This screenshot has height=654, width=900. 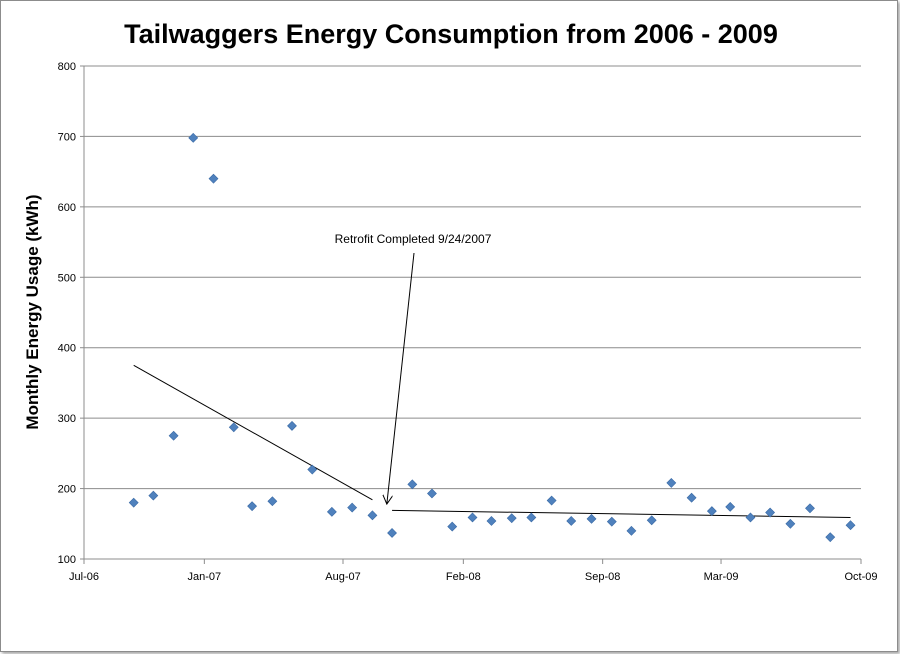 What do you see at coordinates (67, 278) in the screenshot?
I see `y-tick-label: 500` at bounding box center [67, 278].